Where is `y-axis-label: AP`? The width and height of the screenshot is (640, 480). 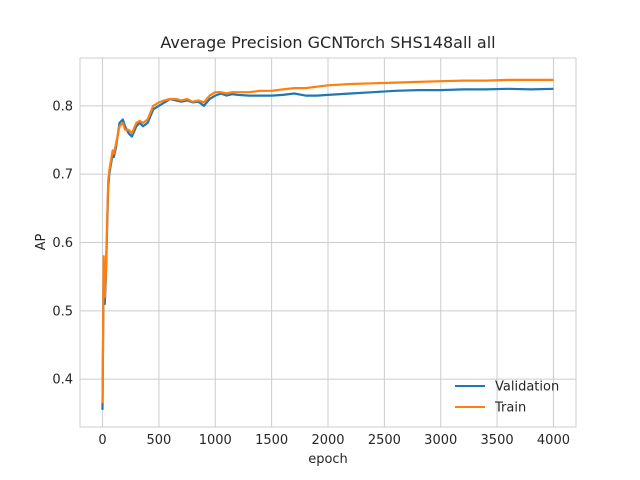 y-axis-label: AP is located at coordinates (41, 241).